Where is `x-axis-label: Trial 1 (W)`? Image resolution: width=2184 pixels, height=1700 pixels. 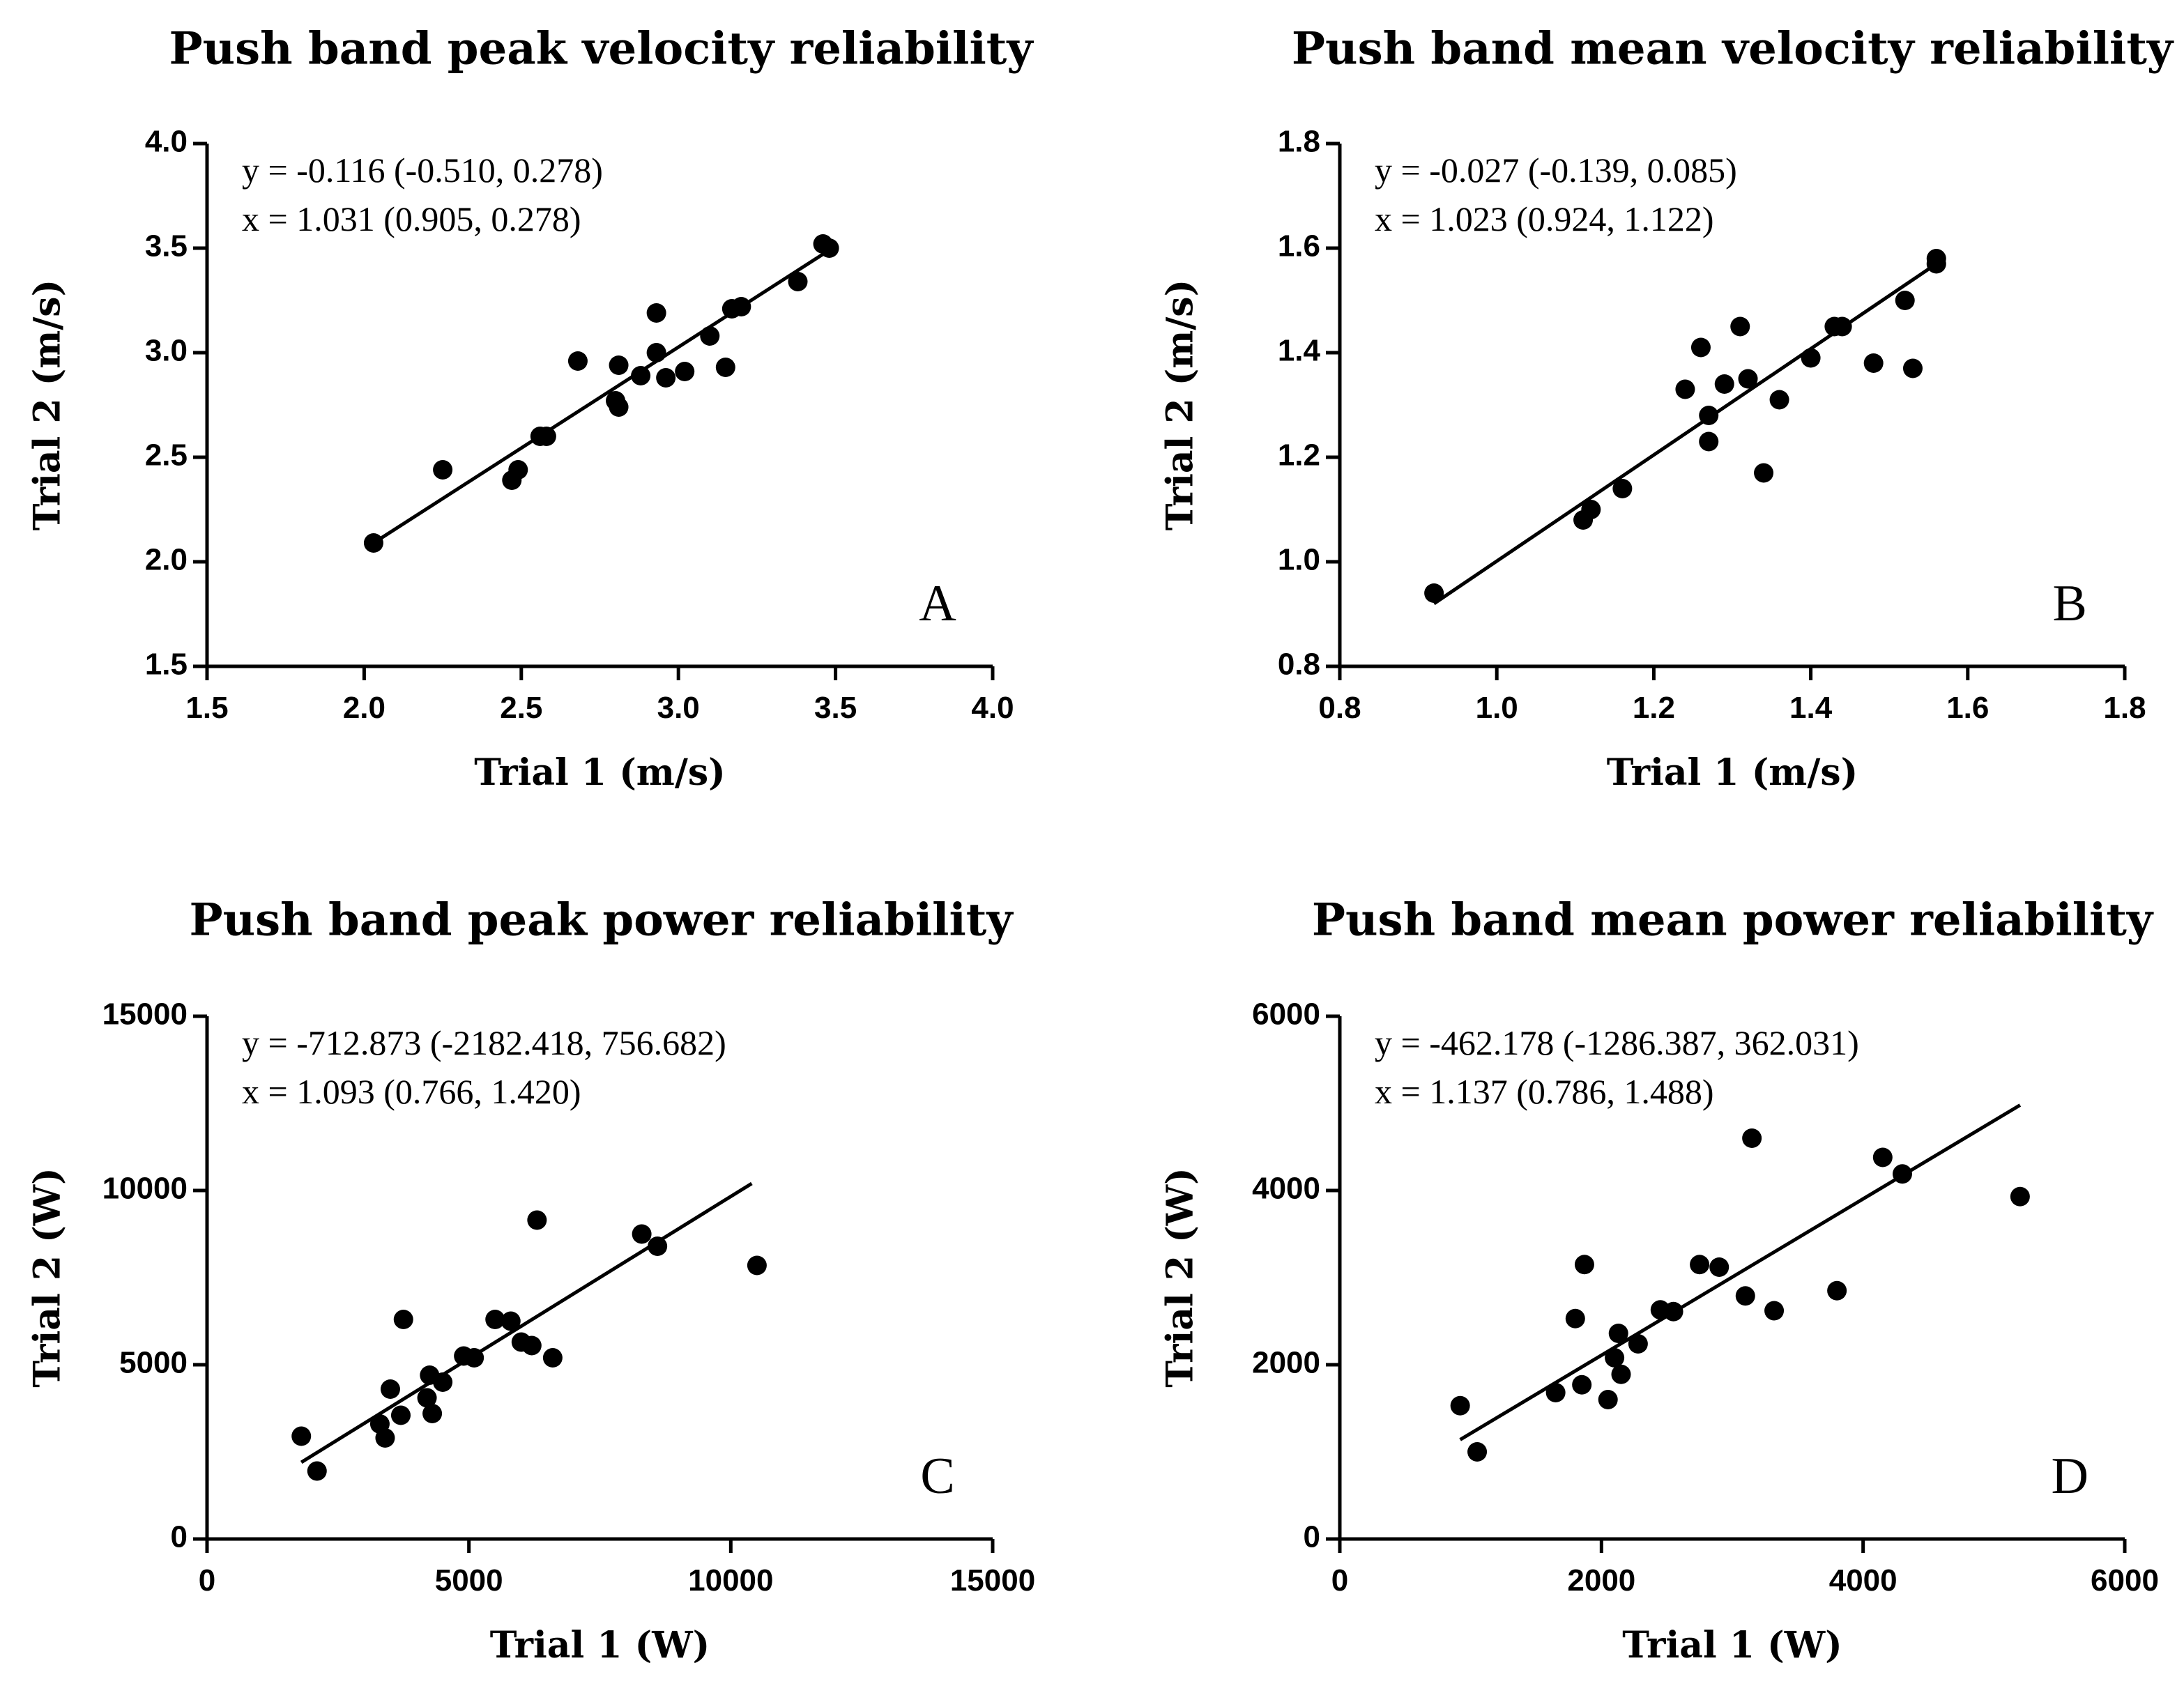
x-axis-label: Trial 1 (W) is located at coordinates (600, 1646).